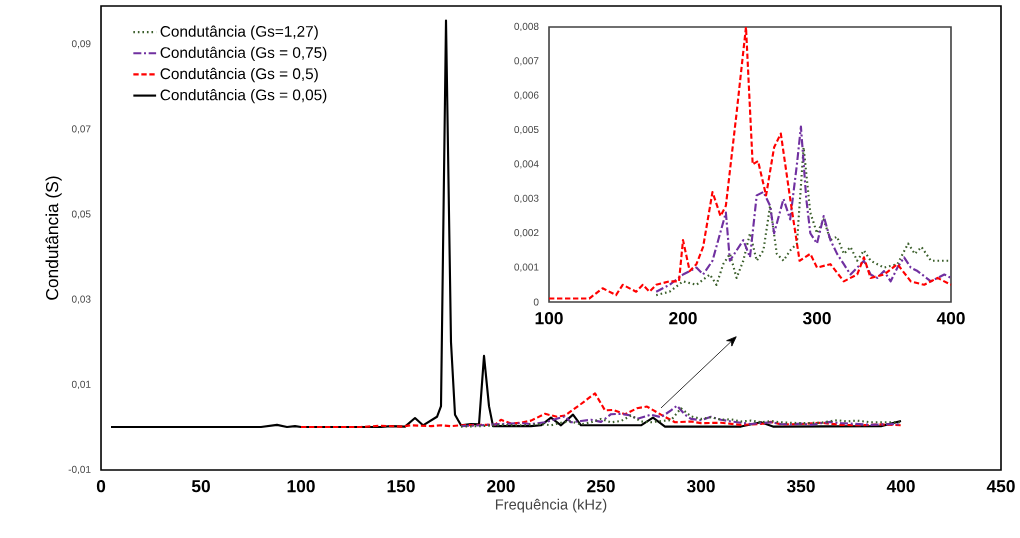  Describe the element at coordinates (53, 238) in the screenshot. I see `y-axis-title: Condutância (S)` at that location.